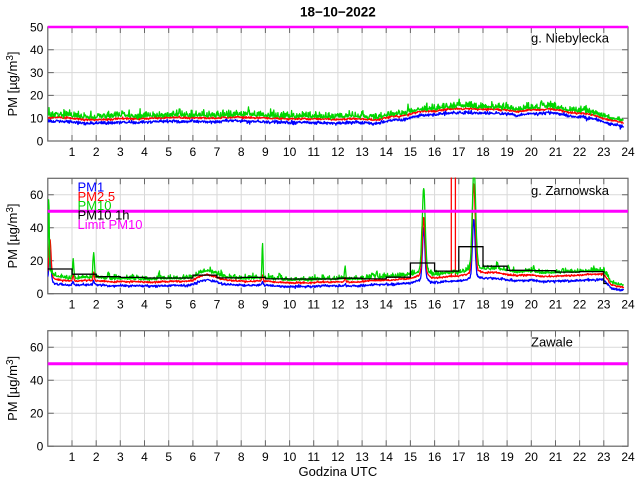 The width and height of the screenshot is (640, 485). What do you see at coordinates (104, 215) in the screenshot?
I see `svg-text: PM10 1h` at bounding box center [104, 215].